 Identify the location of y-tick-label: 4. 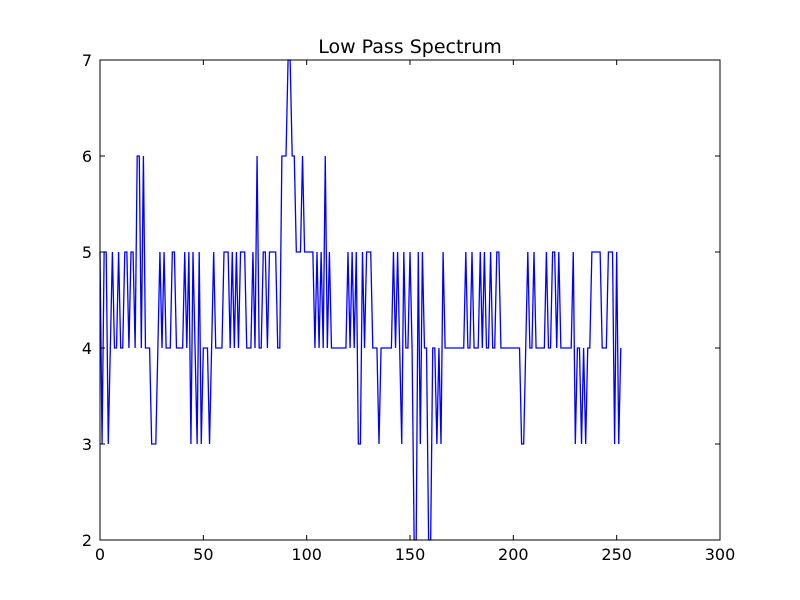
(87, 348).